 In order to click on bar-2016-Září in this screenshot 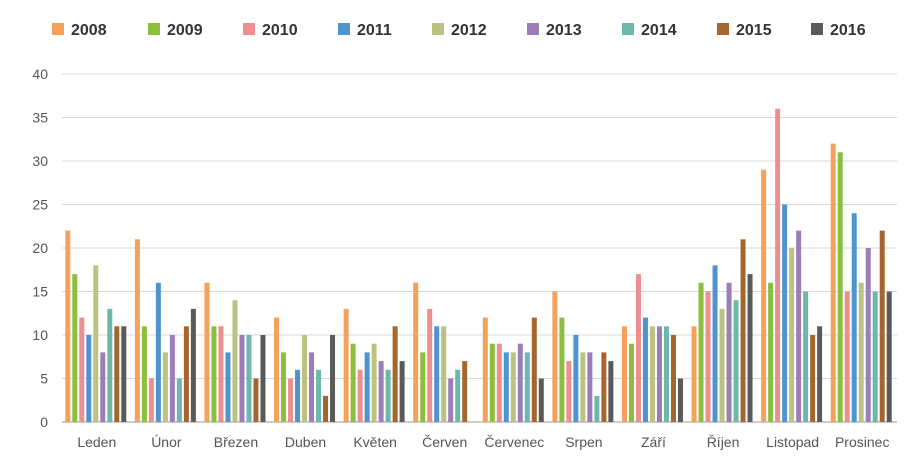, I will do `click(680, 400)`.